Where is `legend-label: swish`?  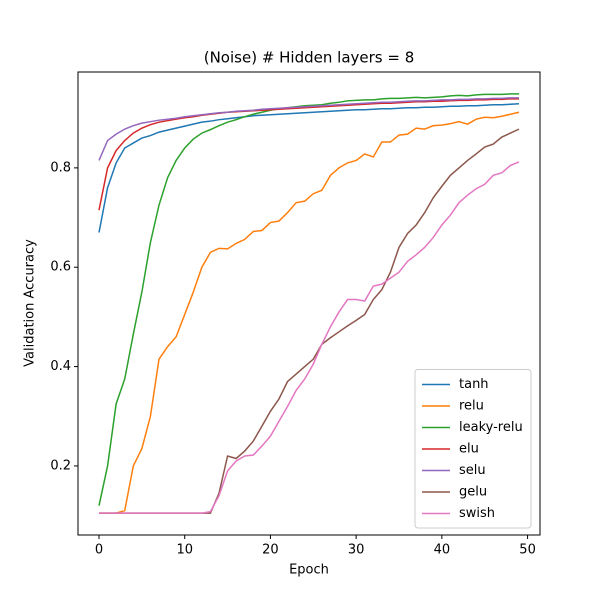
legend-label: swish is located at coordinates (477, 513).